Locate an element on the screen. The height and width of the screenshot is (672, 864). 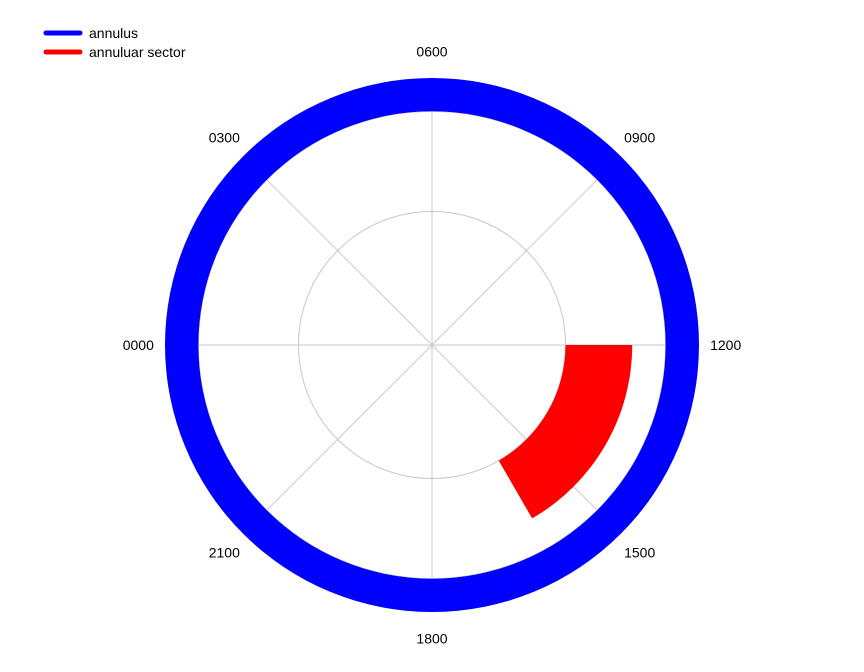
tick-label-2100: 2100 is located at coordinates (224, 553).